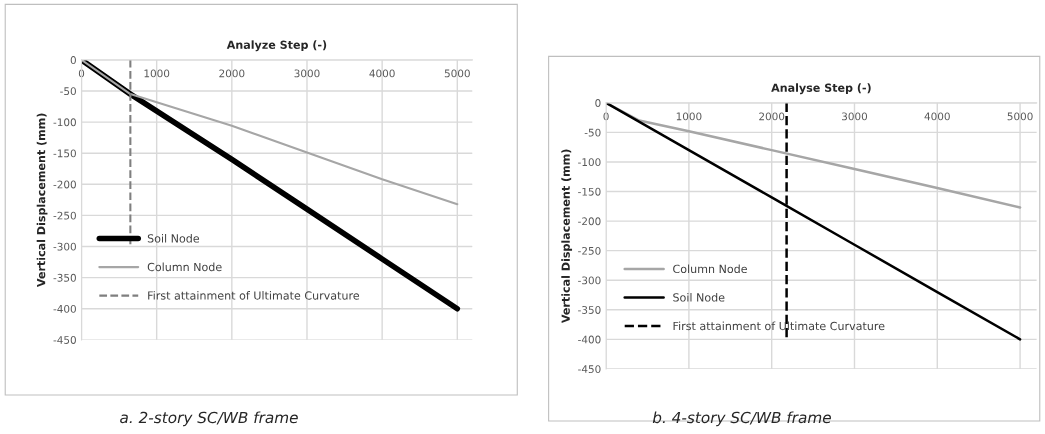 The height and width of the screenshot is (434, 1045). What do you see at coordinates (209, 419) in the screenshot?
I see `text: a. 2-story SC/WB frame` at bounding box center [209, 419].